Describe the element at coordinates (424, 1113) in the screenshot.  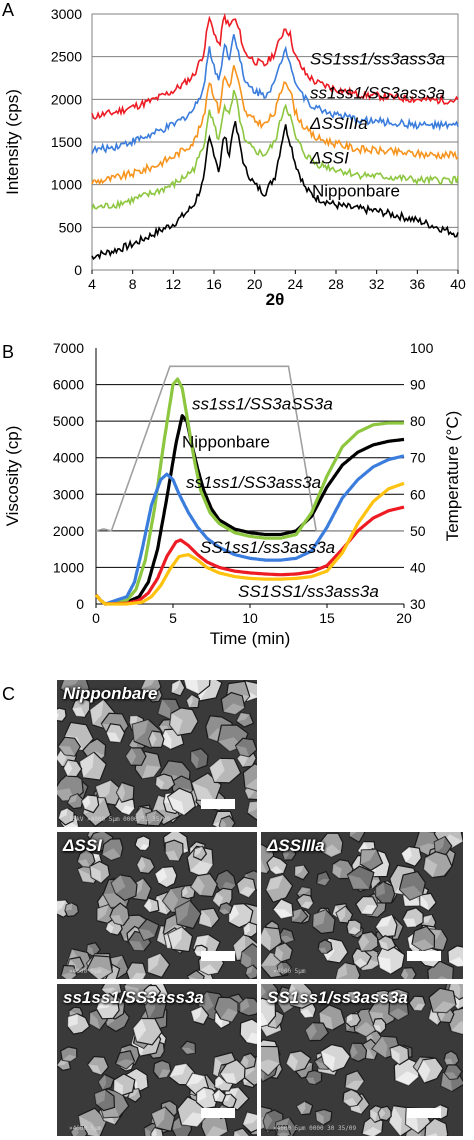
I see `scale-bar` at that location.